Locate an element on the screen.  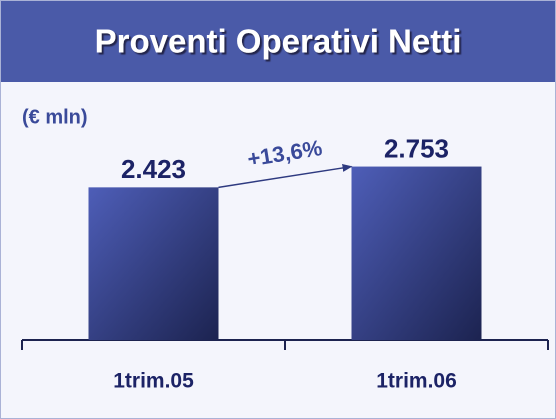
chart-title: Proventi Operativi Netti is located at coordinates (278, 41).